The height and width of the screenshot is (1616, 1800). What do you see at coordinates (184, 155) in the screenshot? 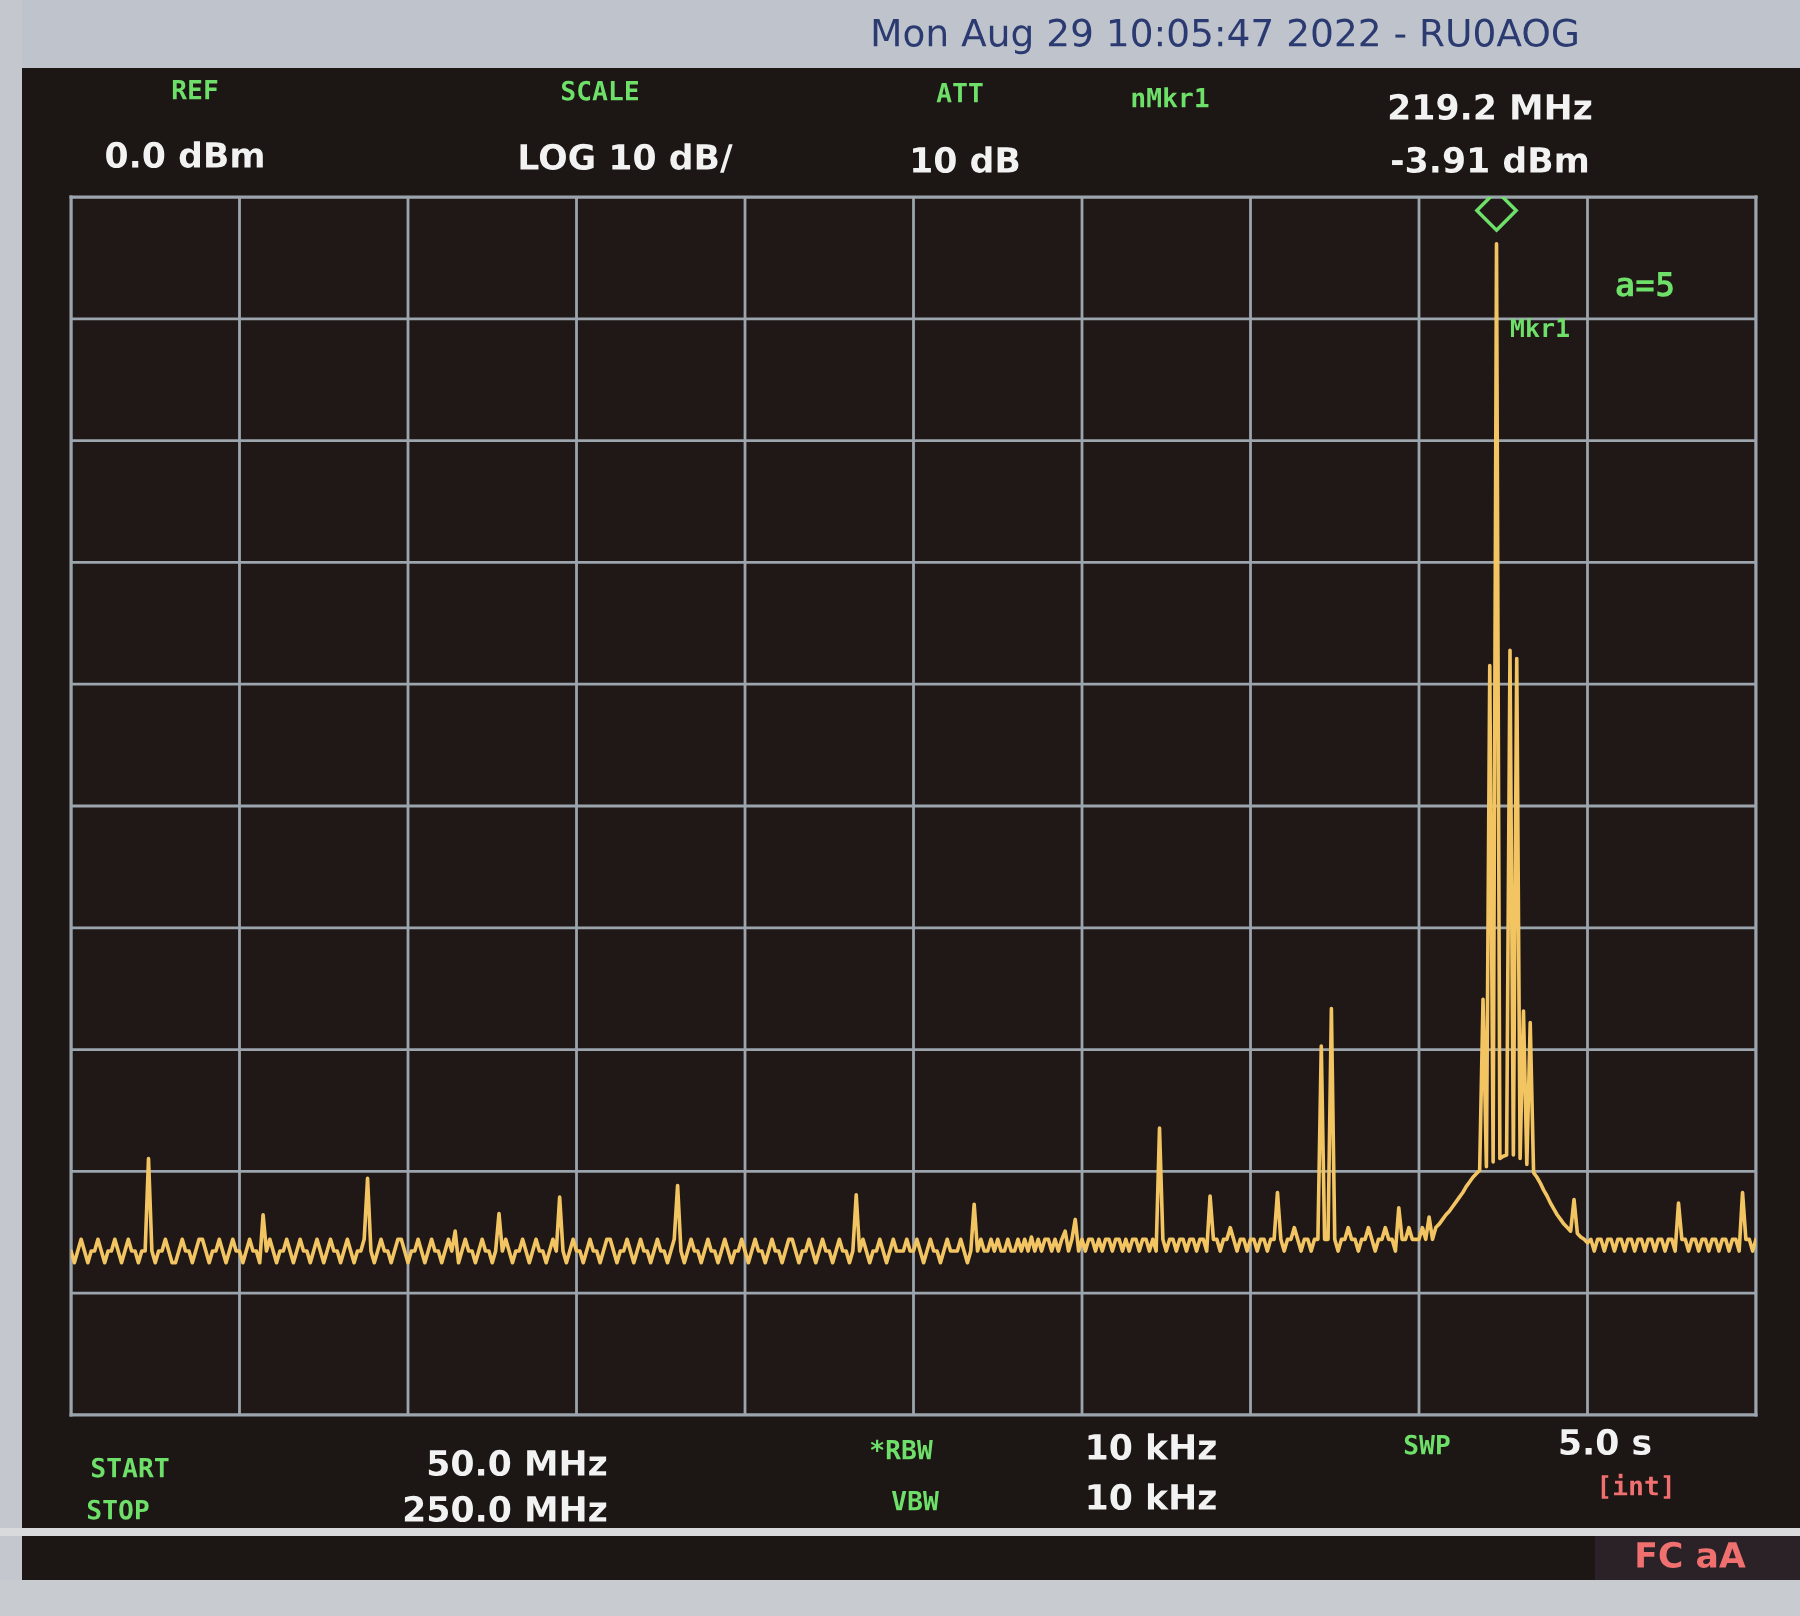
I see `text: 0.0 dBm` at bounding box center [184, 155].